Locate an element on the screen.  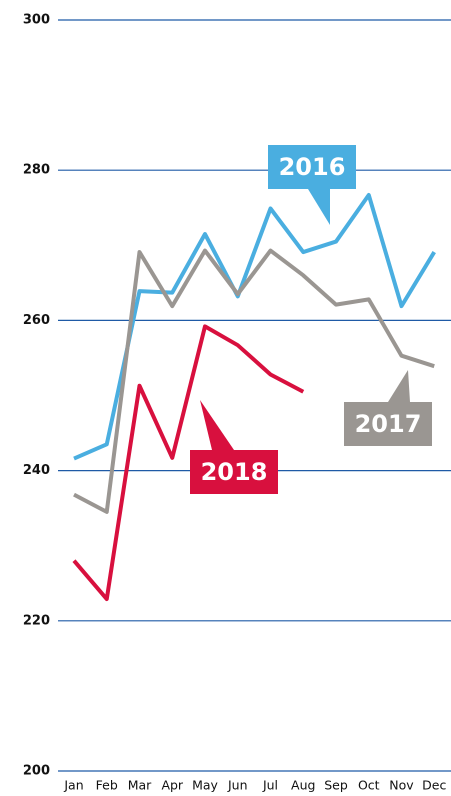
series-label: 2017 is located at coordinates (388, 408).